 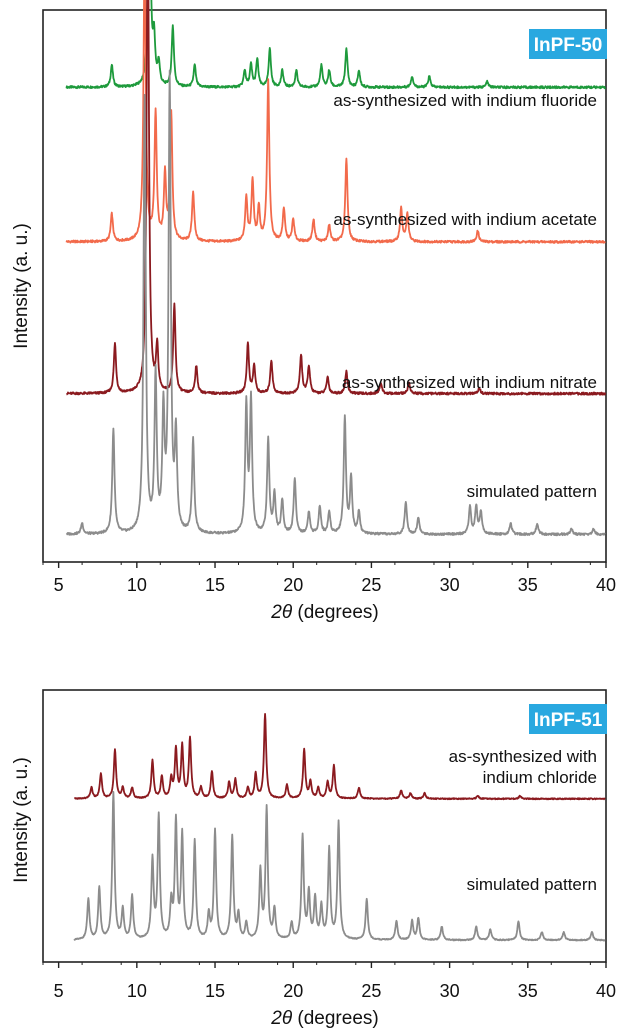 What do you see at coordinates (469, 382) in the screenshot?
I see `series-label-nitrate: as-synthesized with indium nitrate` at bounding box center [469, 382].